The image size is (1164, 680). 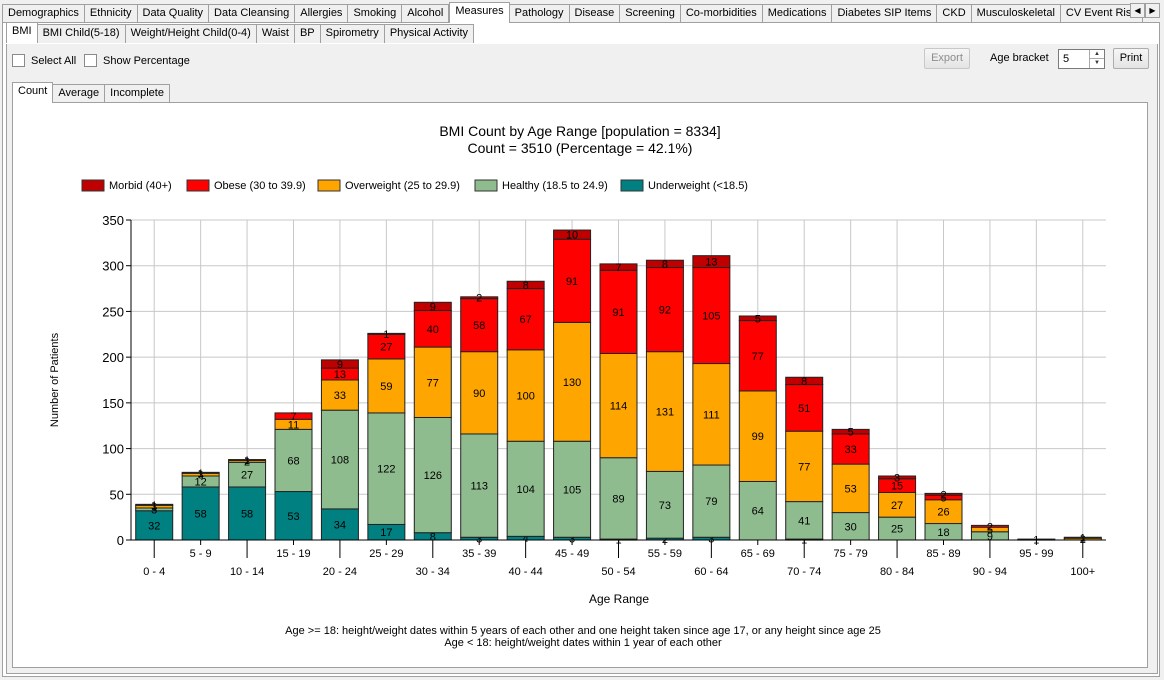 I want to click on legend-label-obese: Obese (30 to 39.9), so click(x=260, y=186).